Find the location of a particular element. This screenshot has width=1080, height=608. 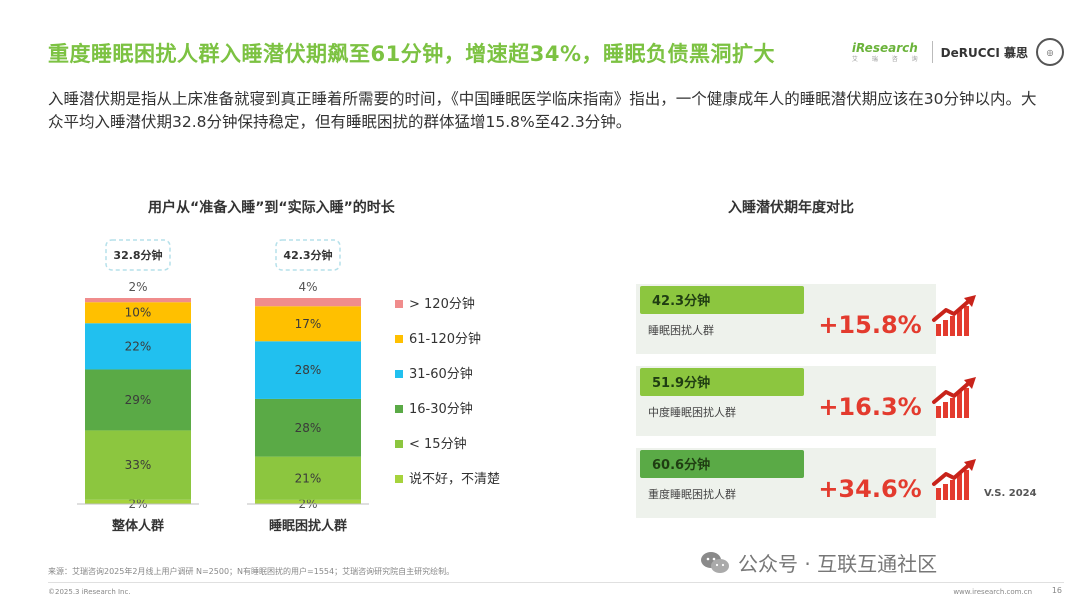

data-label: 33% is located at coordinates (138, 465).